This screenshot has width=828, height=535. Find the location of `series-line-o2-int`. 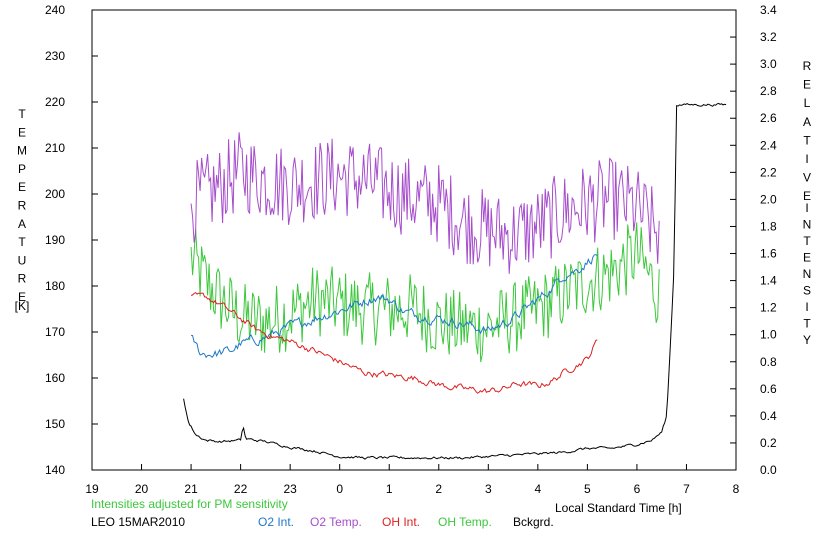

series-line-o2-int is located at coordinates (394, 306).